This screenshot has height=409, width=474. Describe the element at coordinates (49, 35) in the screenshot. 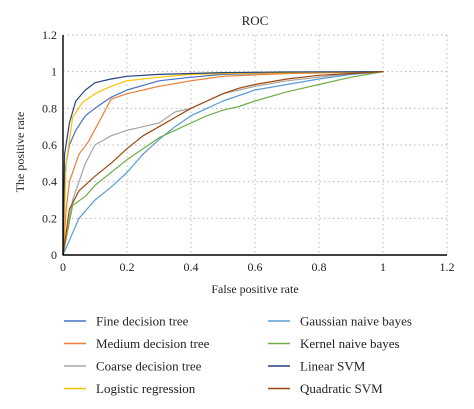

I see `y-tick-label: 1.2` at that location.